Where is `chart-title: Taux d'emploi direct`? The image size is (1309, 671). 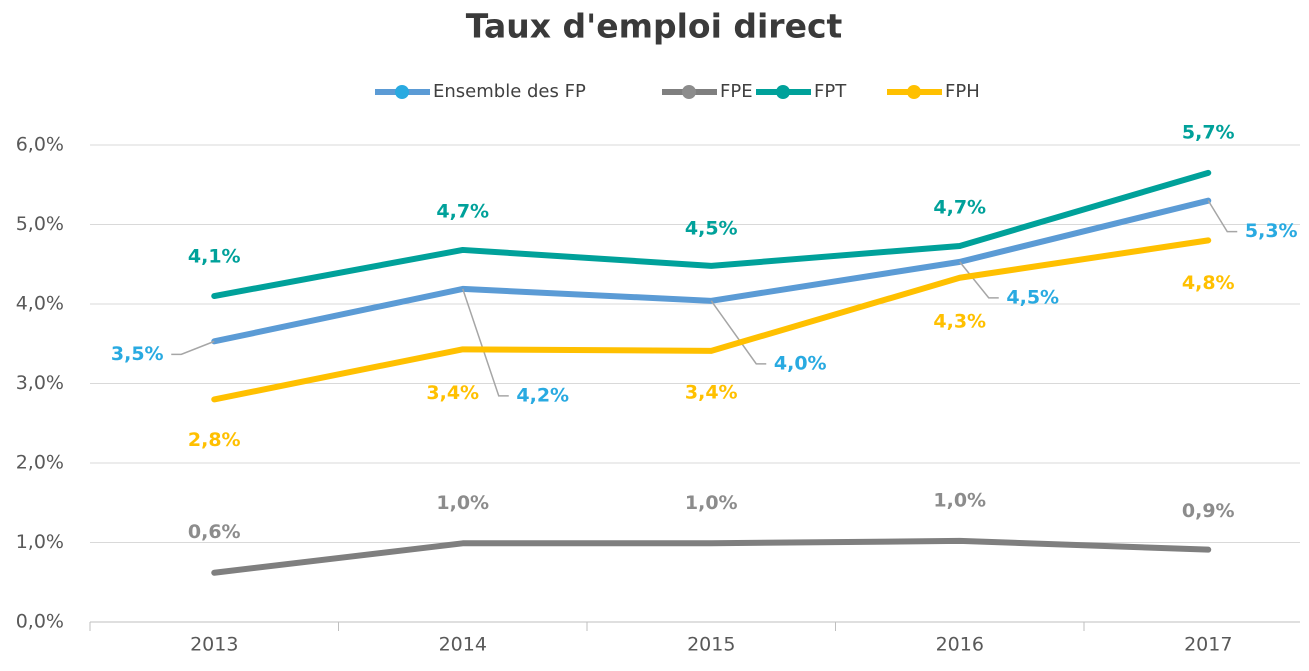 chart-title: Taux d'emploi direct is located at coordinates (654, 26).